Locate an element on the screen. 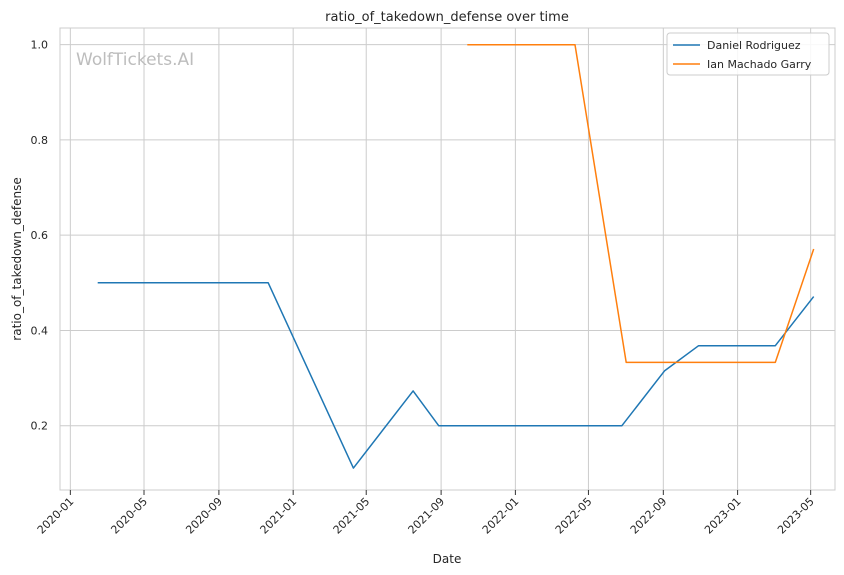 This screenshot has height=575, width=844. x-tick-label: 2020-01 is located at coordinates (56, 516).